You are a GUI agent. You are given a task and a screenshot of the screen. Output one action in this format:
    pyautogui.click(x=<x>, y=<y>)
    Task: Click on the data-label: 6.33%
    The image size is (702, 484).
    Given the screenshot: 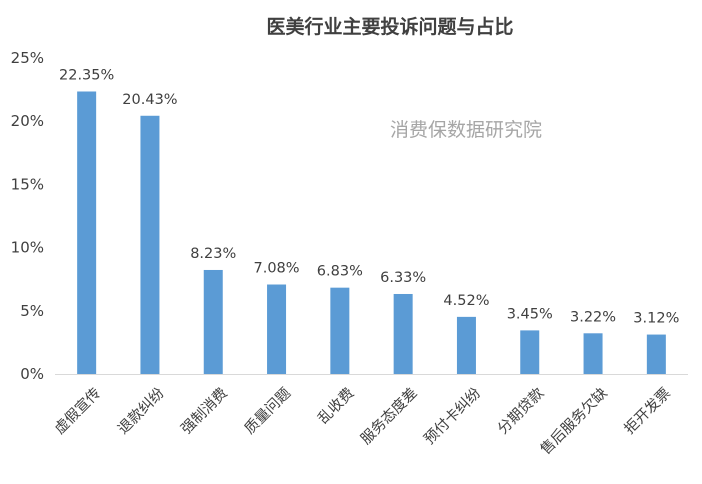 What is the action you would take?
    pyautogui.click(x=403, y=278)
    